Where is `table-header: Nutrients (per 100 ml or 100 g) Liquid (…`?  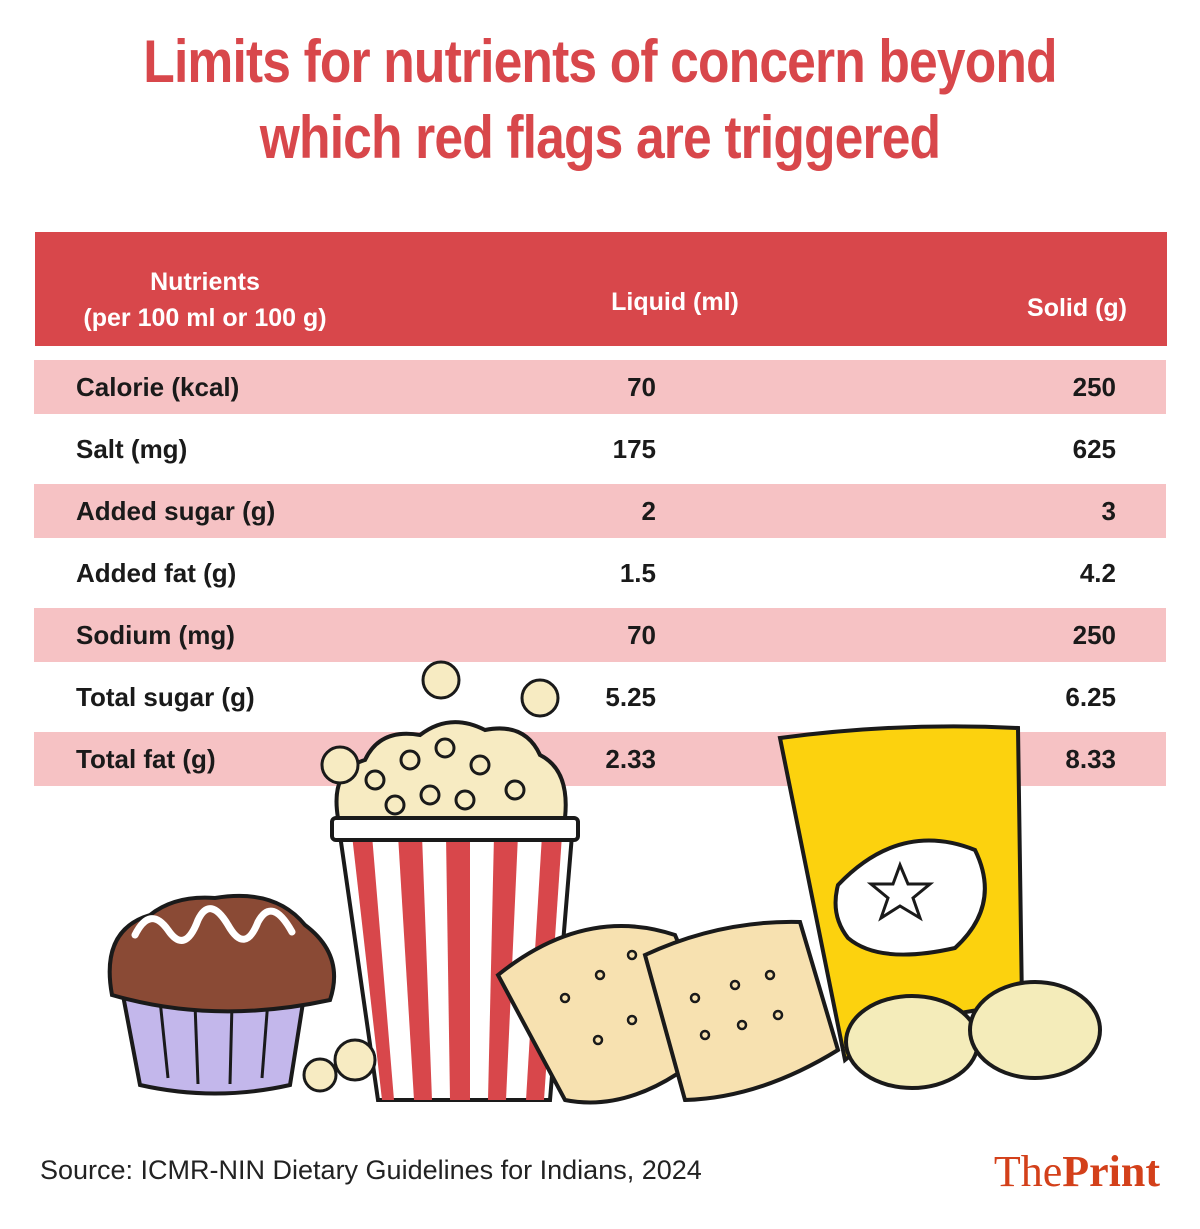 table-header: Nutrients (per 100 ml or 100 g) Liquid (… is located at coordinates (601, 289).